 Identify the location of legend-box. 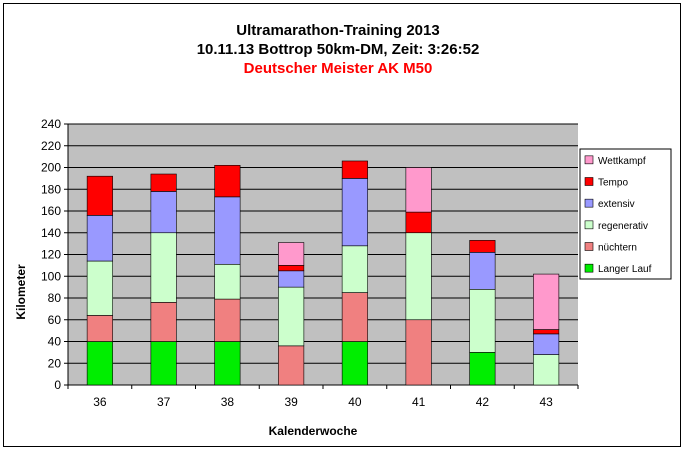
(625, 214).